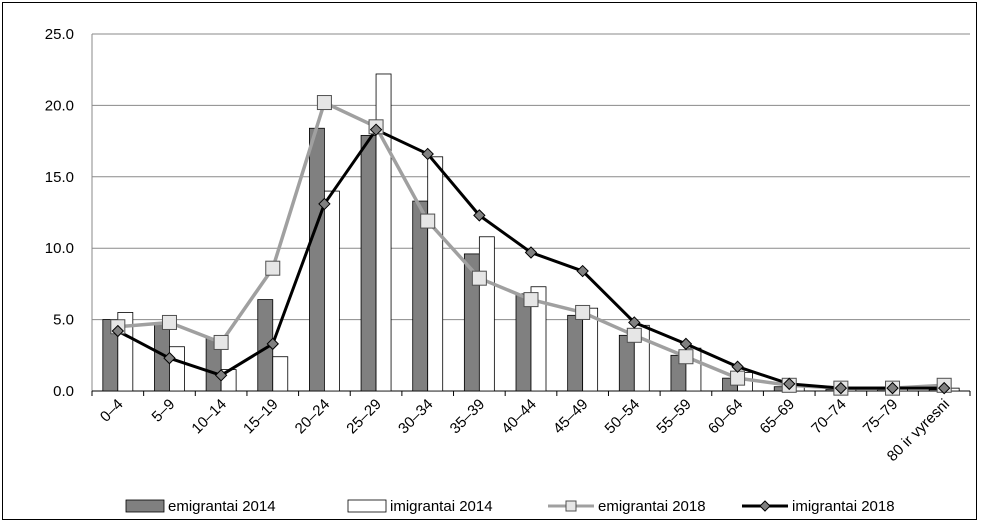 This screenshot has height=524, width=981. What do you see at coordinates (63, 391) in the screenshot?
I see `y-tick-label: 0.0` at bounding box center [63, 391].